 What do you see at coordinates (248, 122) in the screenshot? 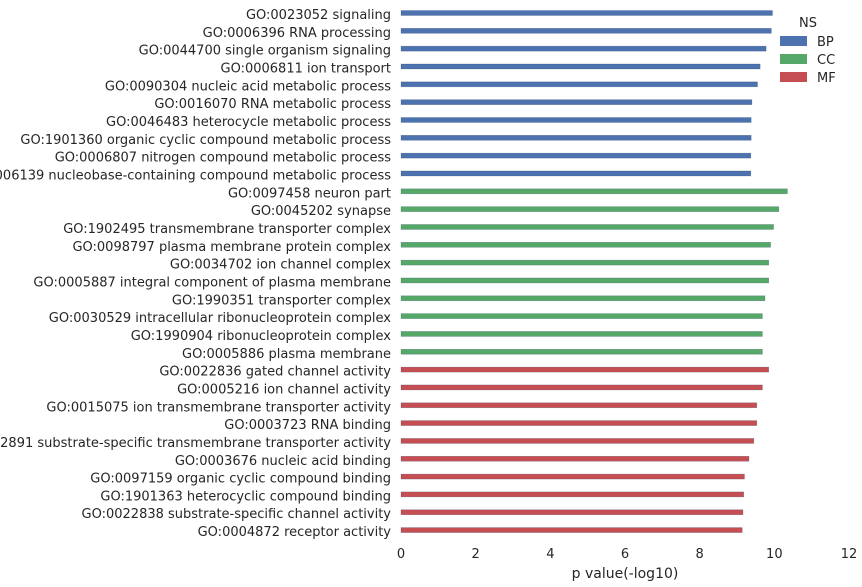
I see `y-tick-label: GO:0046483 heterocycle metabolic process` at bounding box center [248, 122].